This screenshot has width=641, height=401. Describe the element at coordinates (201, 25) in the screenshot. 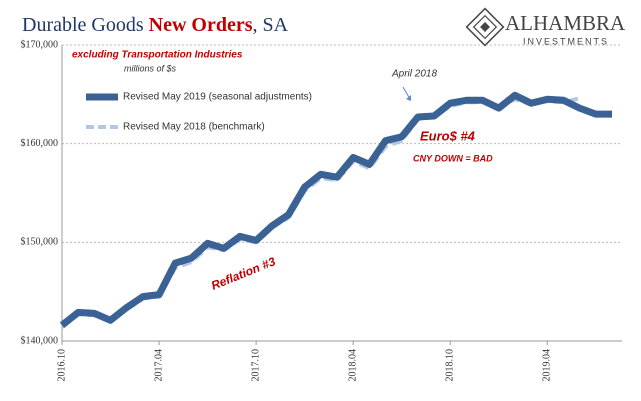

I see `title-part: New Orders` at that location.